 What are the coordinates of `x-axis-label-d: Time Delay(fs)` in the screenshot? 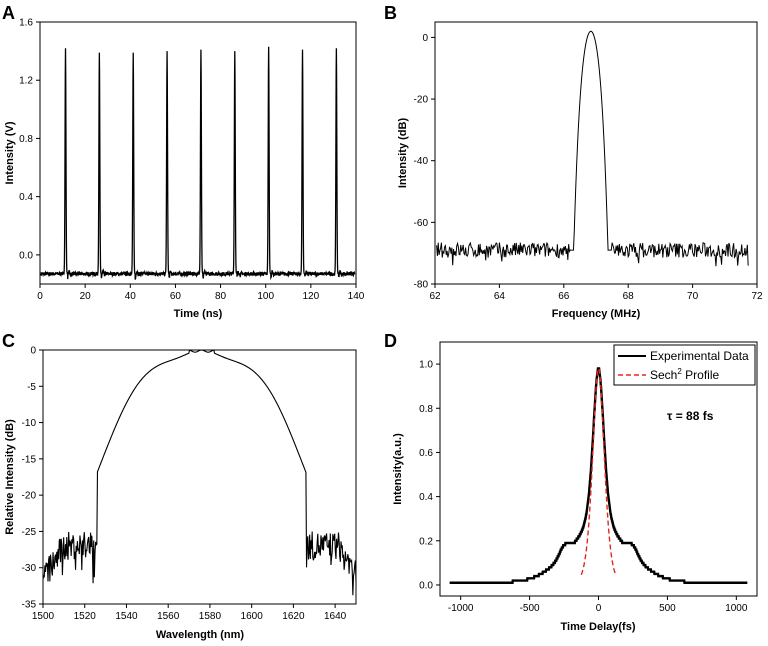 It's located at (598, 627).